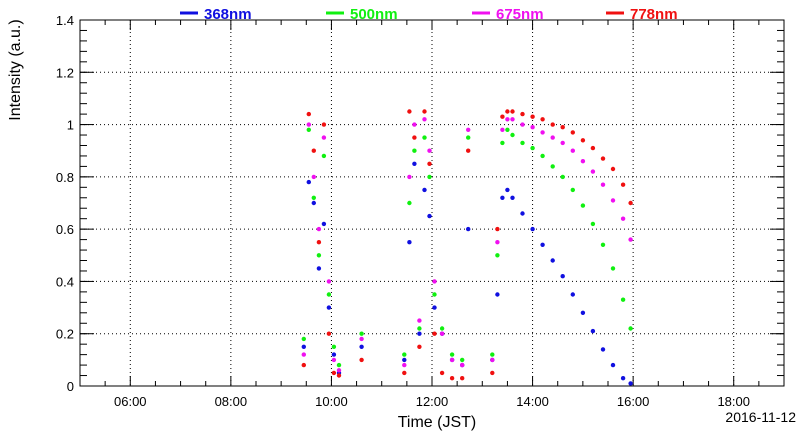 This screenshot has height=434, width=800. I want to click on x-axis-label: Time (JST), so click(437, 422).